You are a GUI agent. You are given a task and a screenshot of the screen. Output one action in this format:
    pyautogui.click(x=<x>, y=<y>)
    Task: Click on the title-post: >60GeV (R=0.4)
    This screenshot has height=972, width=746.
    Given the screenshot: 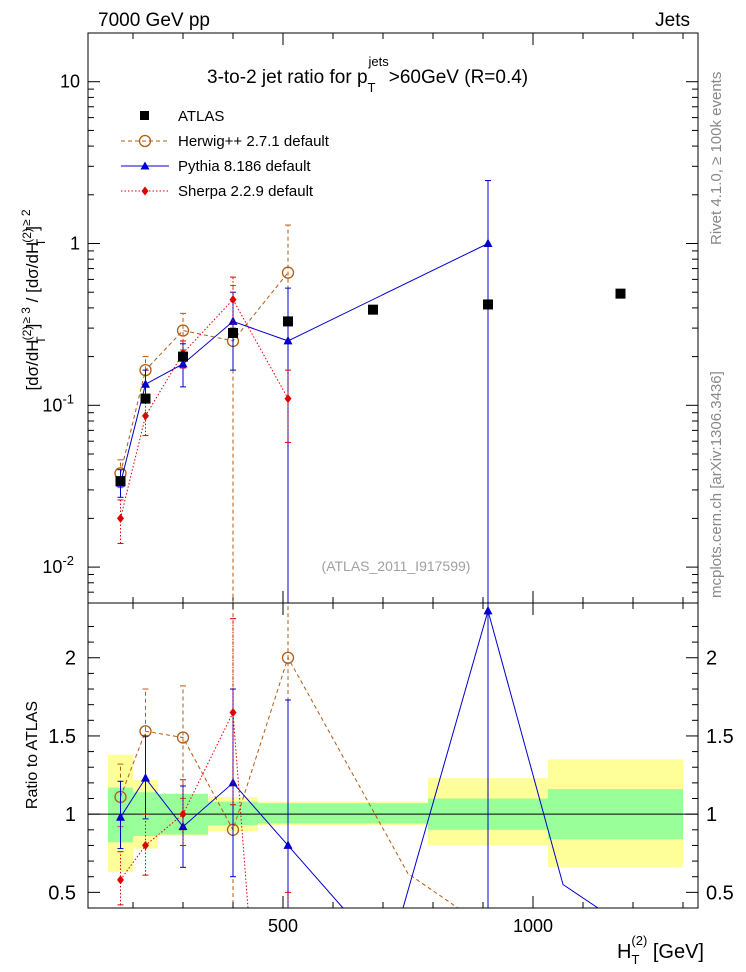 What is the action you would take?
    pyautogui.click(x=458, y=77)
    